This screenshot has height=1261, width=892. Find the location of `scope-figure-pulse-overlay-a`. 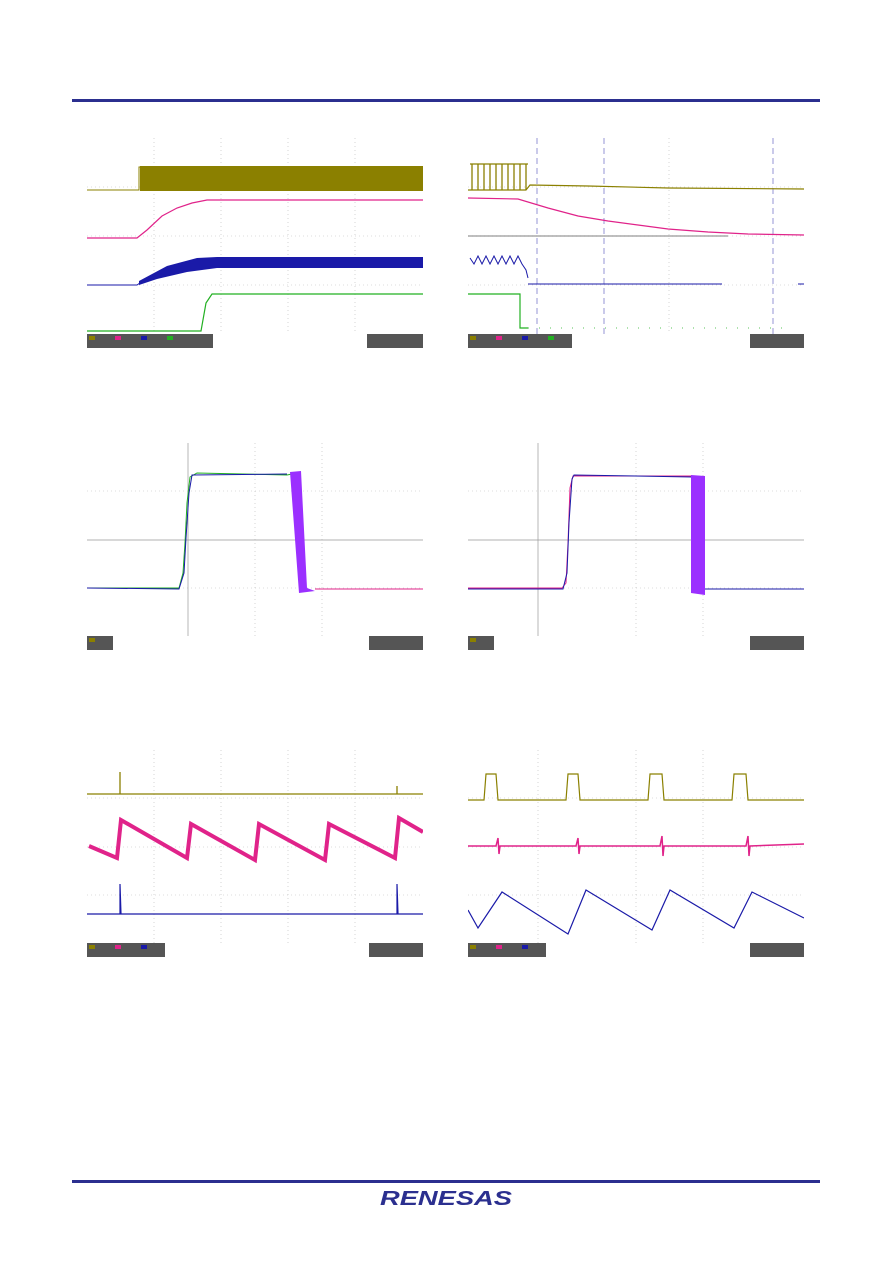

scope-figure-pulse-overlay-a is located at coordinates (255, 548).